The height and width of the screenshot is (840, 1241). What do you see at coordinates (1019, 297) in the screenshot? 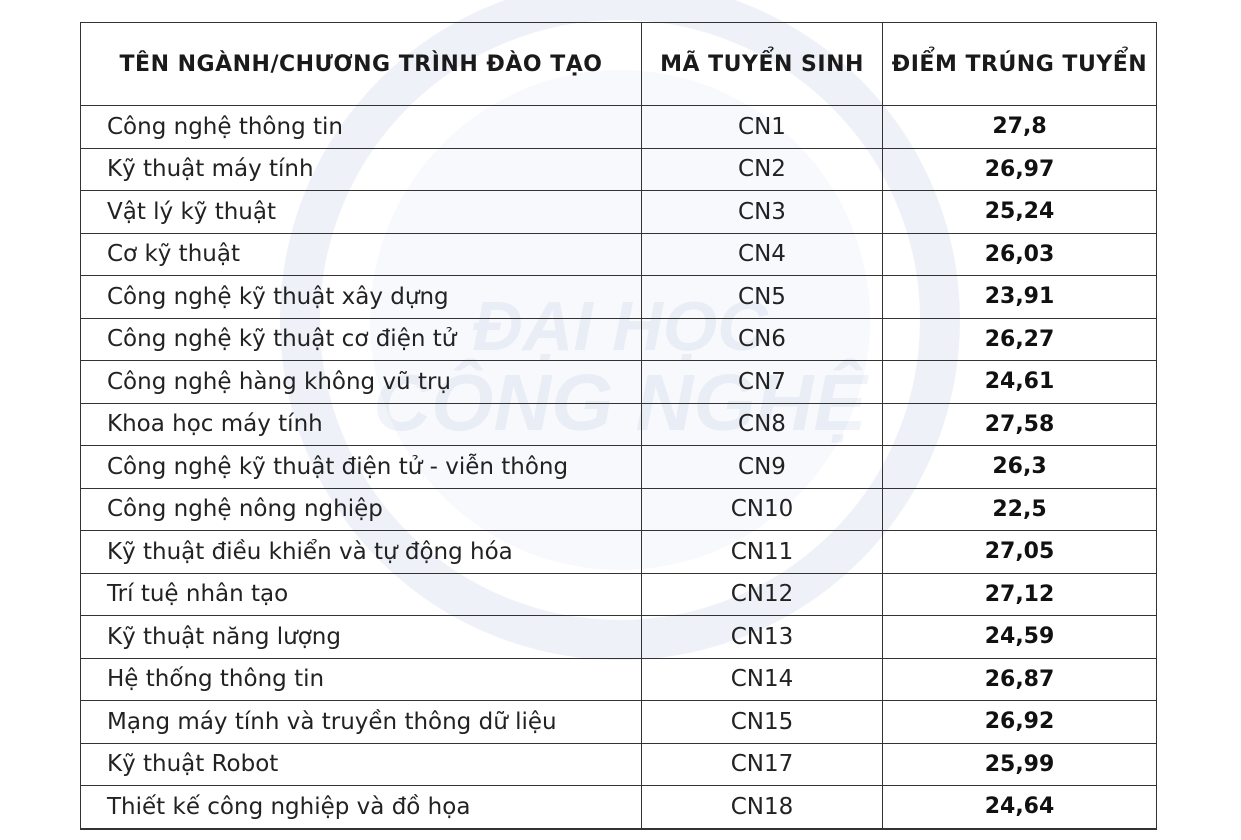
I see `admission-score-cell: 23,91` at bounding box center [1019, 297].